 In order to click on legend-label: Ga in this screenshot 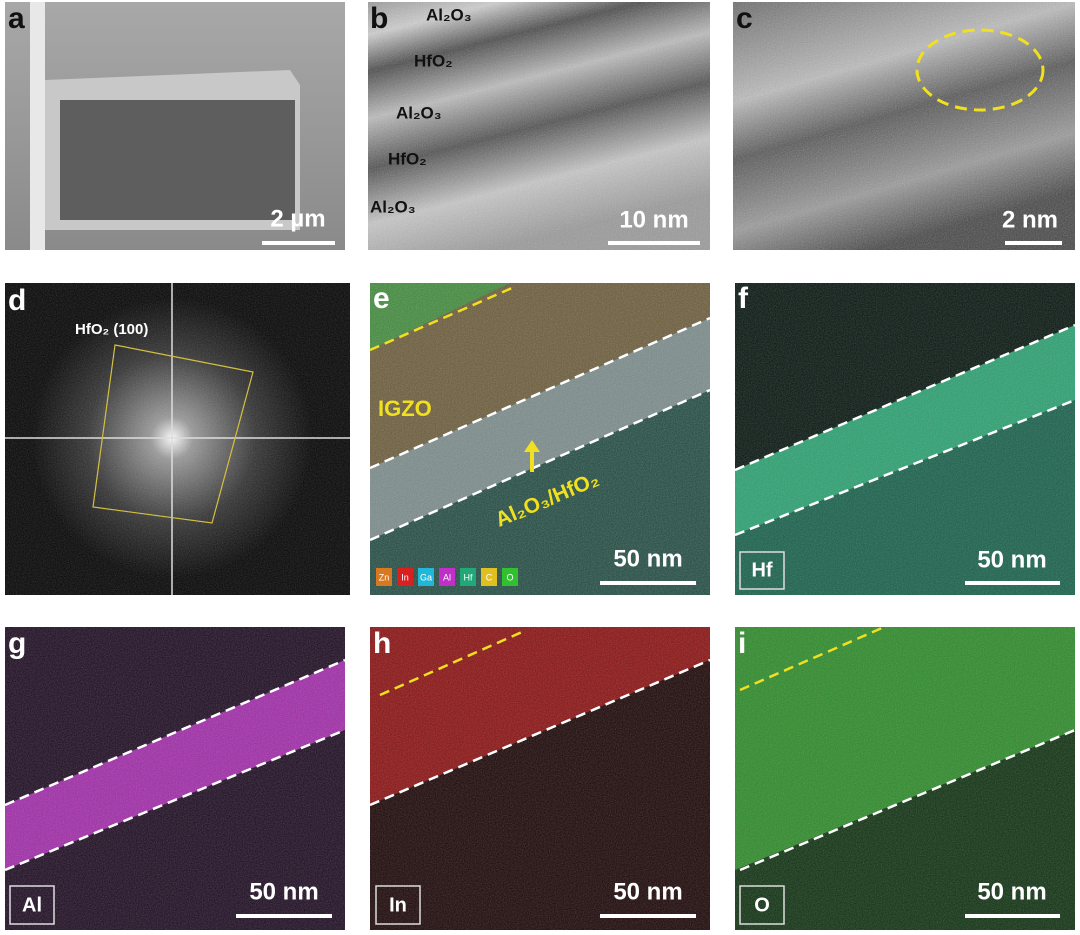, I will do `click(426, 577)`.